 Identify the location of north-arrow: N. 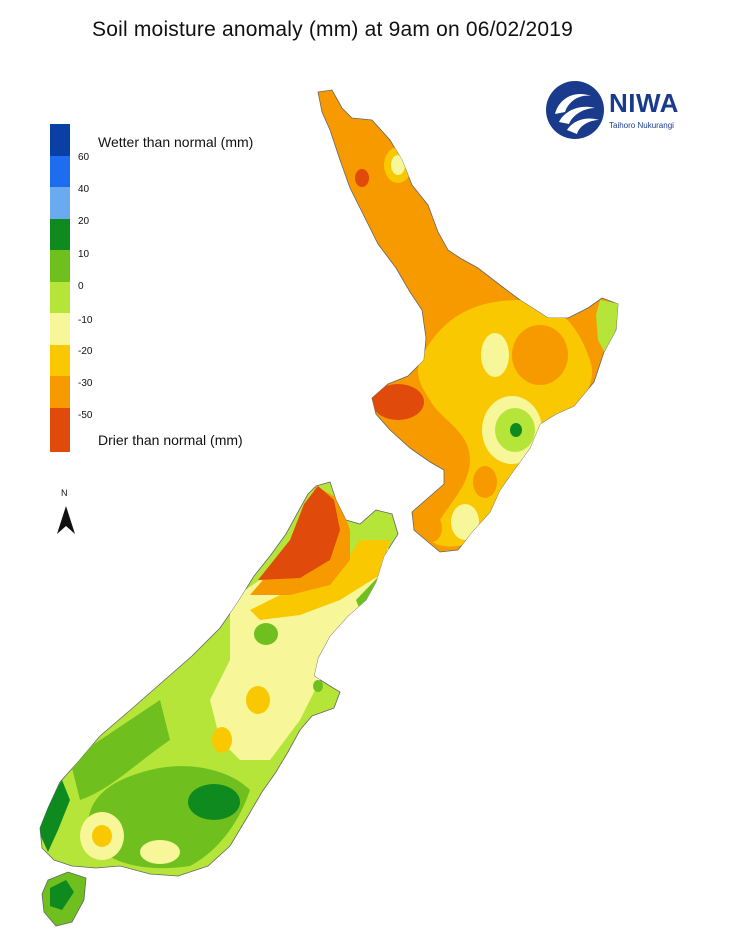
(67, 514).